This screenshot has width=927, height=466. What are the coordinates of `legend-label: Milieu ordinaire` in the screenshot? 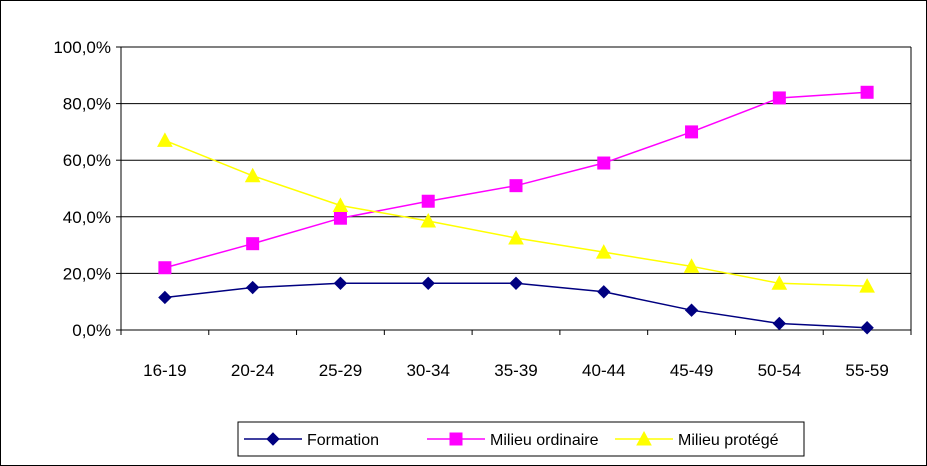 It's located at (544, 440).